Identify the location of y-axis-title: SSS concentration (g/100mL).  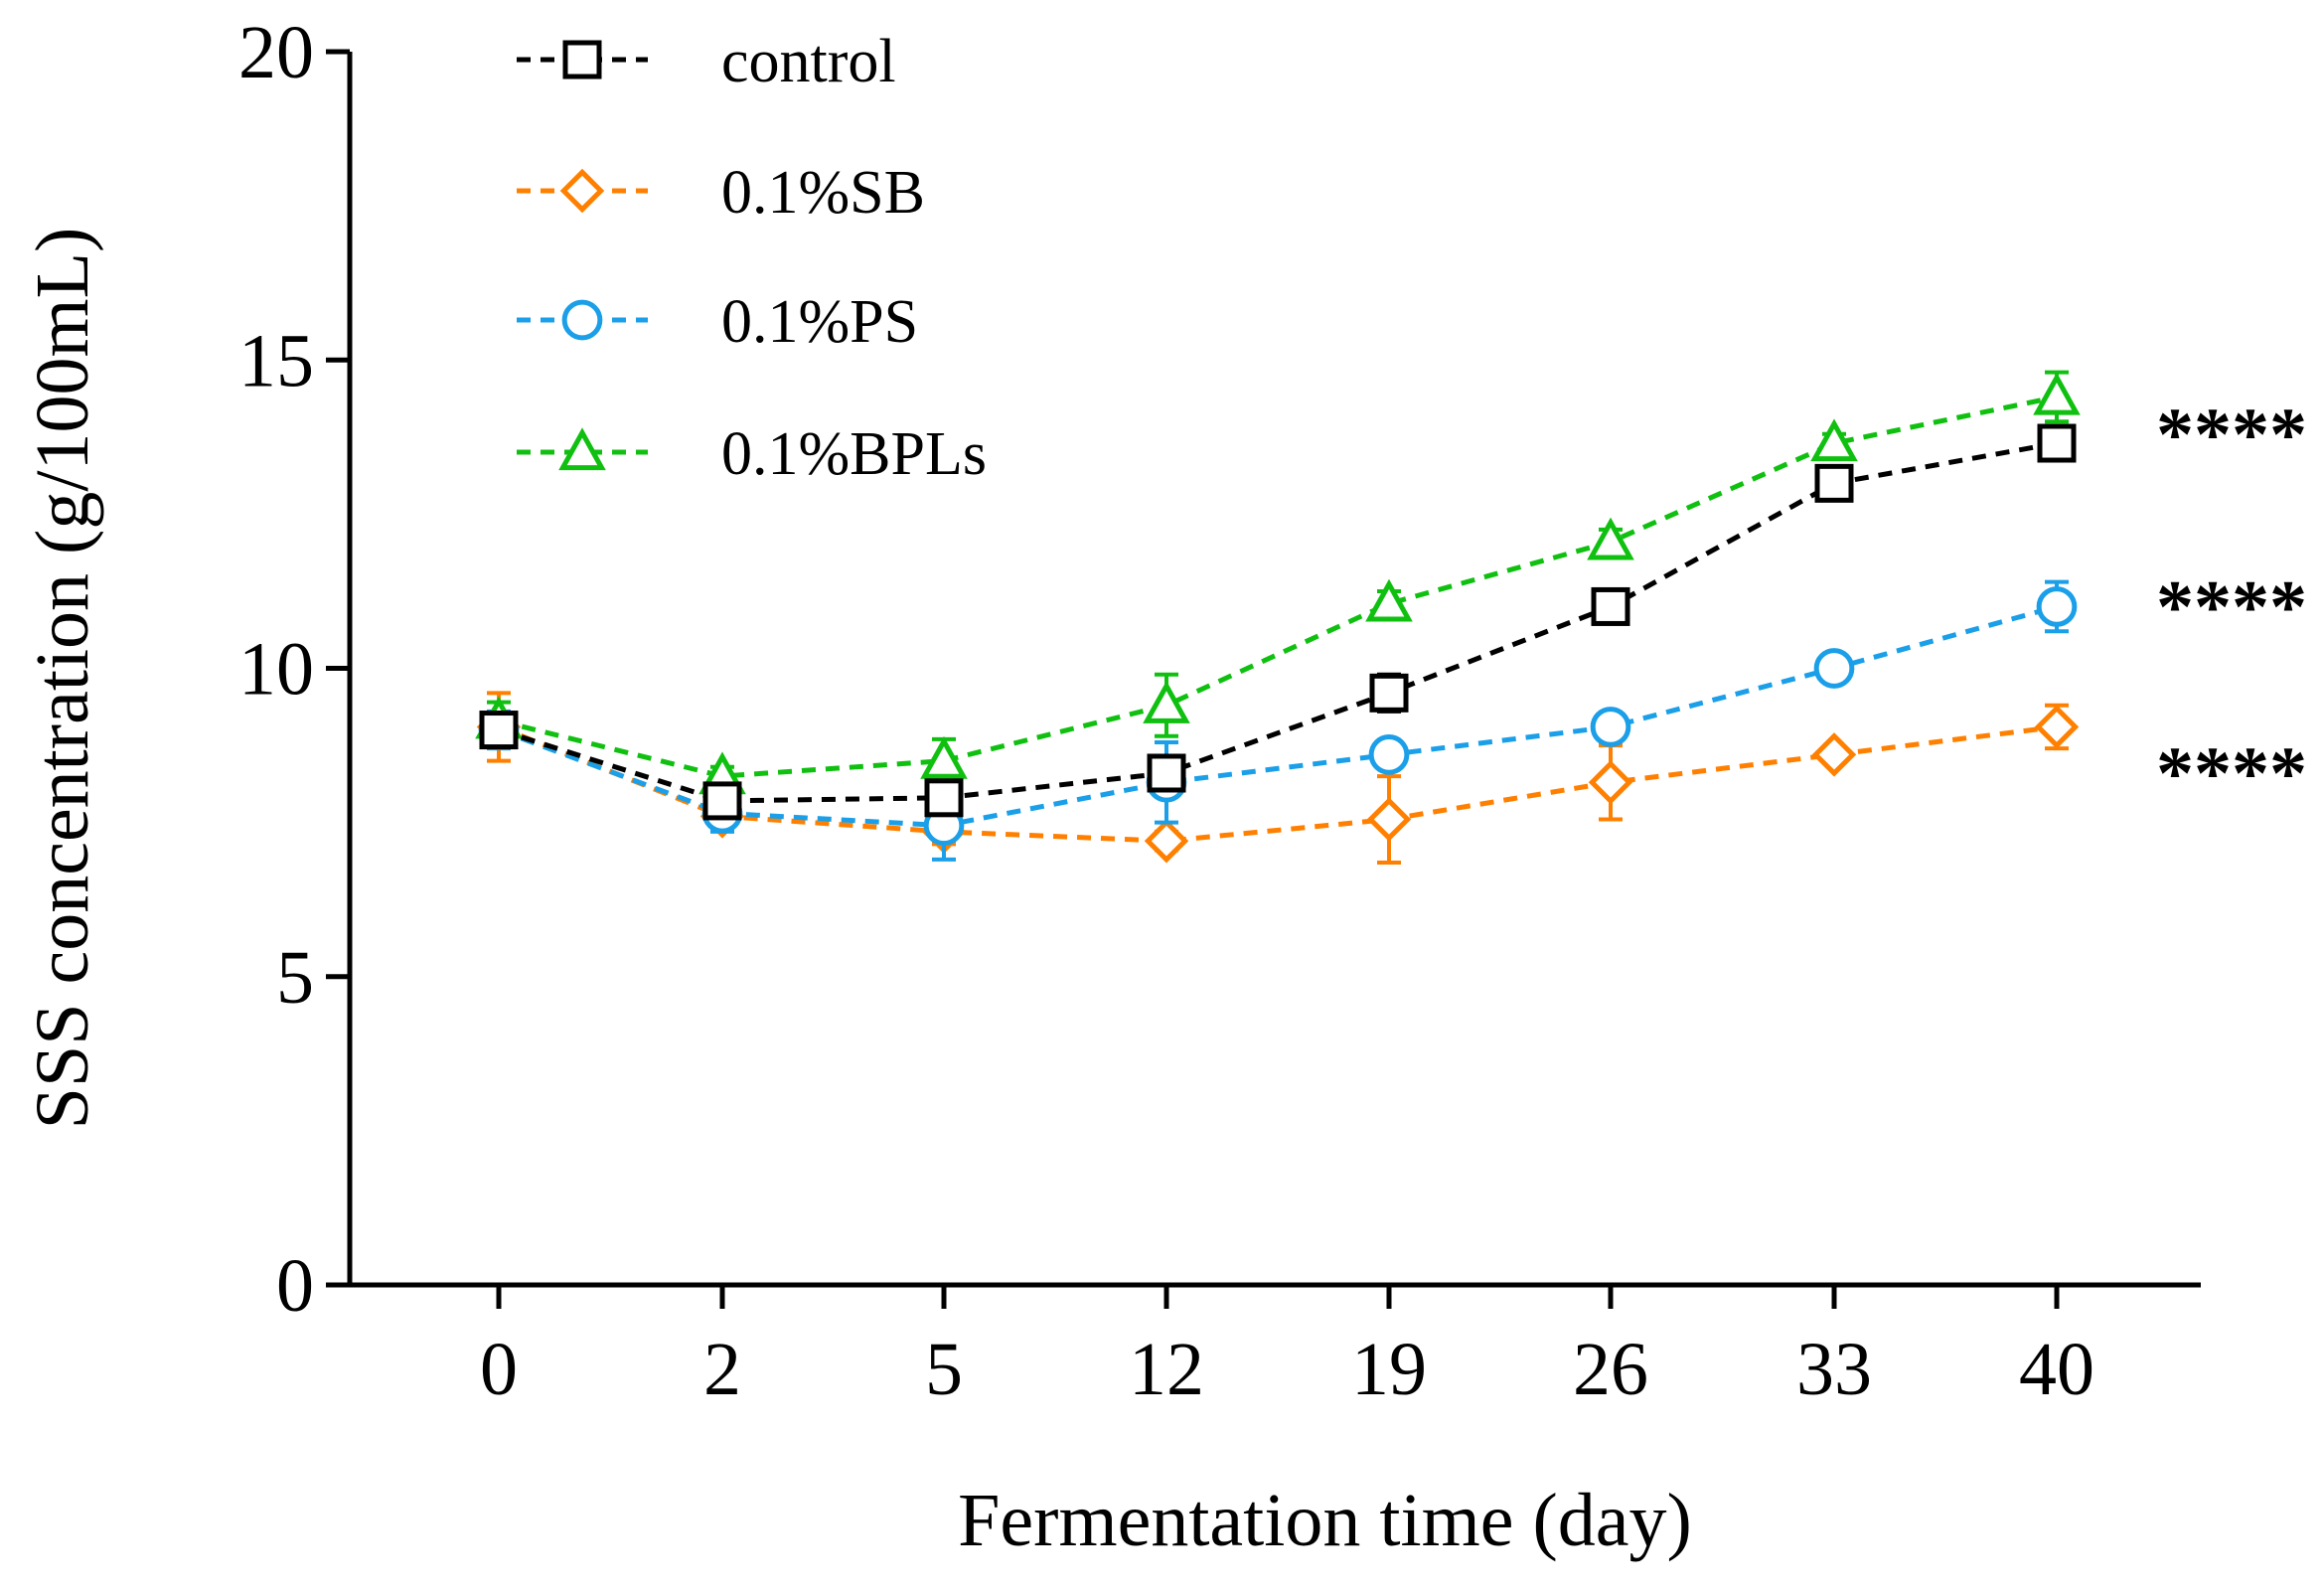
(62, 679).